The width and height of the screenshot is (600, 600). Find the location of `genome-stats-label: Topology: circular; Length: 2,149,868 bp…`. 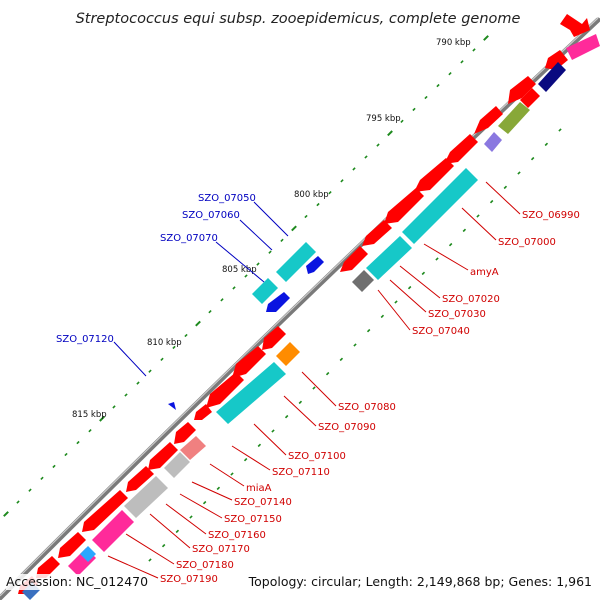

genome-stats-label: Topology: circular; Length: 2,149,868 bp… is located at coordinates (420, 582).